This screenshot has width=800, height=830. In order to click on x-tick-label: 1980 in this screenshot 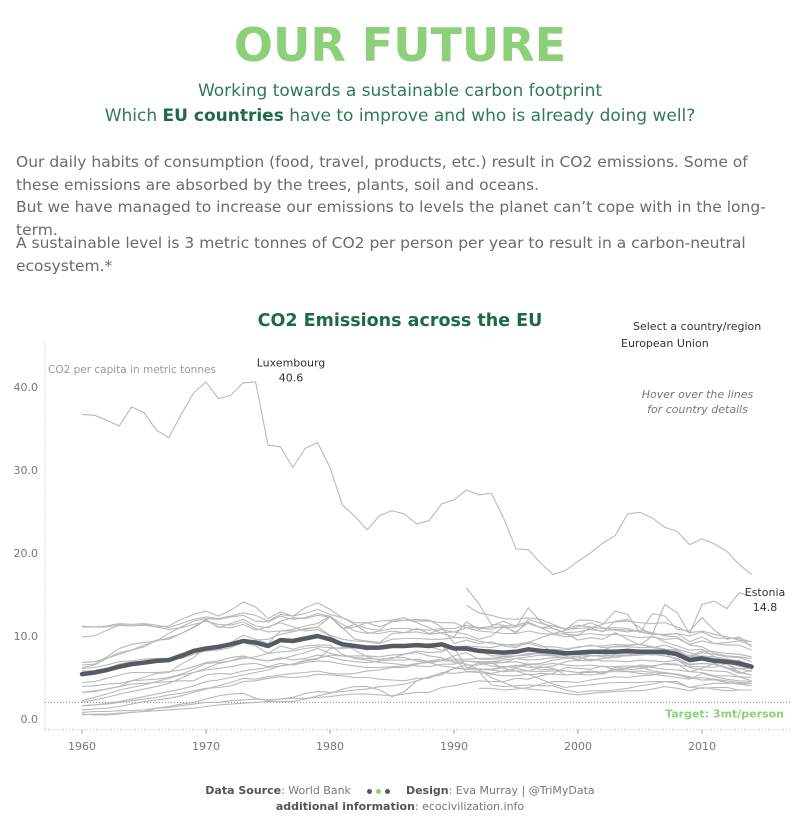, I will do `click(330, 746)`.